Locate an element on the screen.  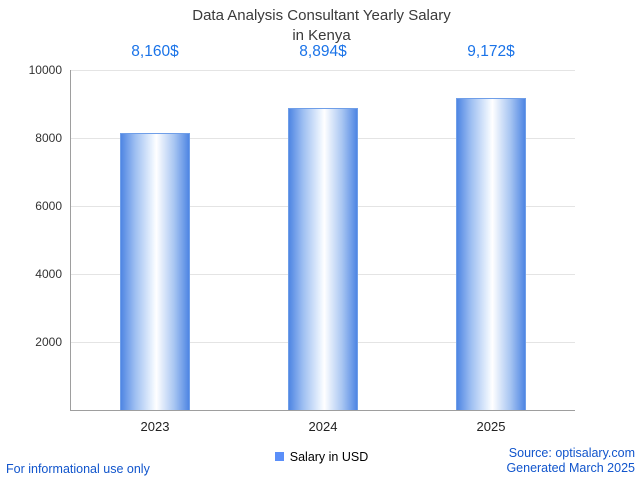
bar-2024 is located at coordinates (323, 259).